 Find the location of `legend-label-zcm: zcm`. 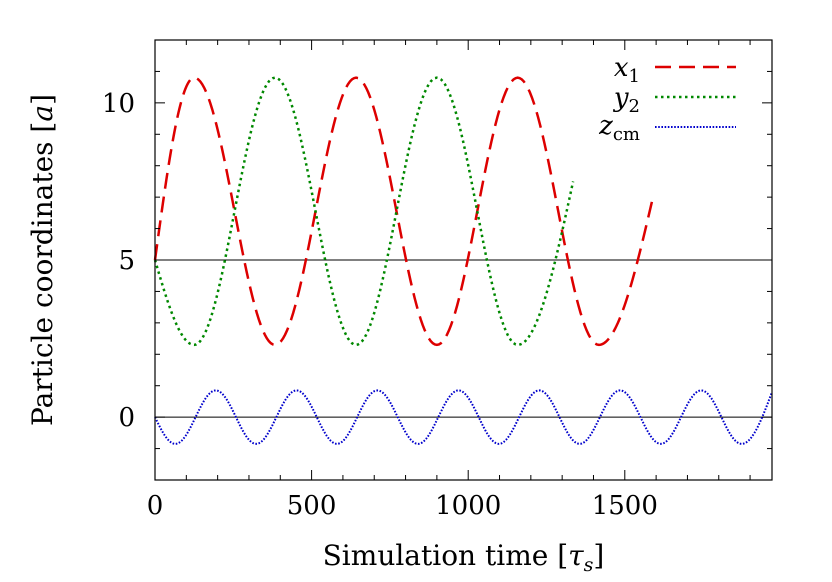

legend-label-zcm: zcm is located at coordinates (619, 128).